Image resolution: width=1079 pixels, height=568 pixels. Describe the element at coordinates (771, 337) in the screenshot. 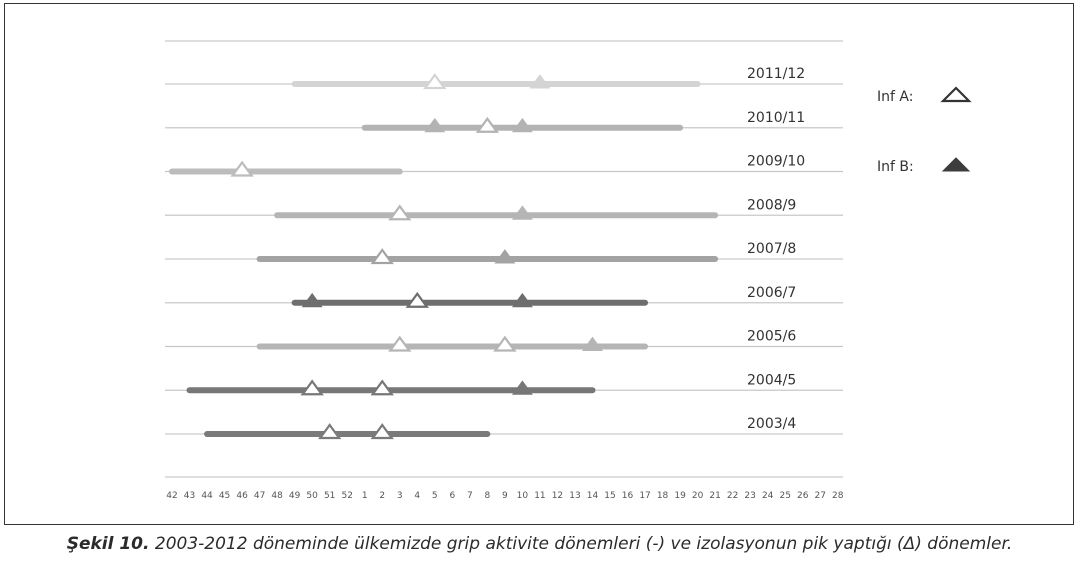

I see `season-label: 2005/6` at that location.